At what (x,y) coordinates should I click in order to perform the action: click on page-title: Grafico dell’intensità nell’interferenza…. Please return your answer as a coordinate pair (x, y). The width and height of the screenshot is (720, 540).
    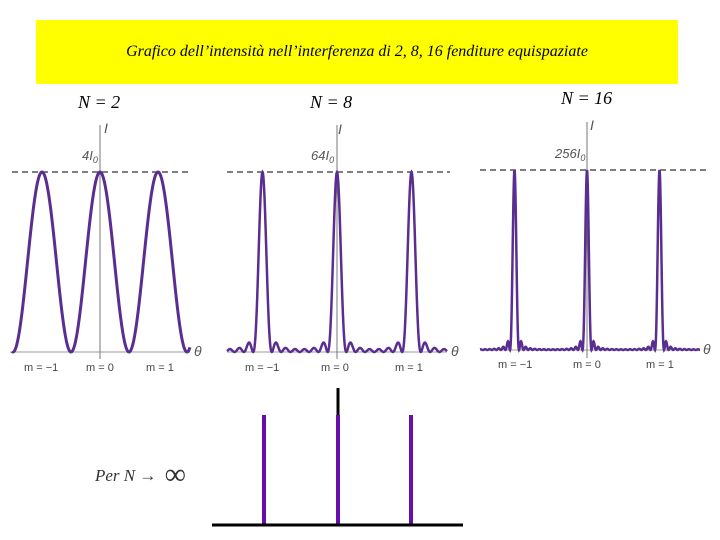
    Looking at the image, I should click on (357, 51).